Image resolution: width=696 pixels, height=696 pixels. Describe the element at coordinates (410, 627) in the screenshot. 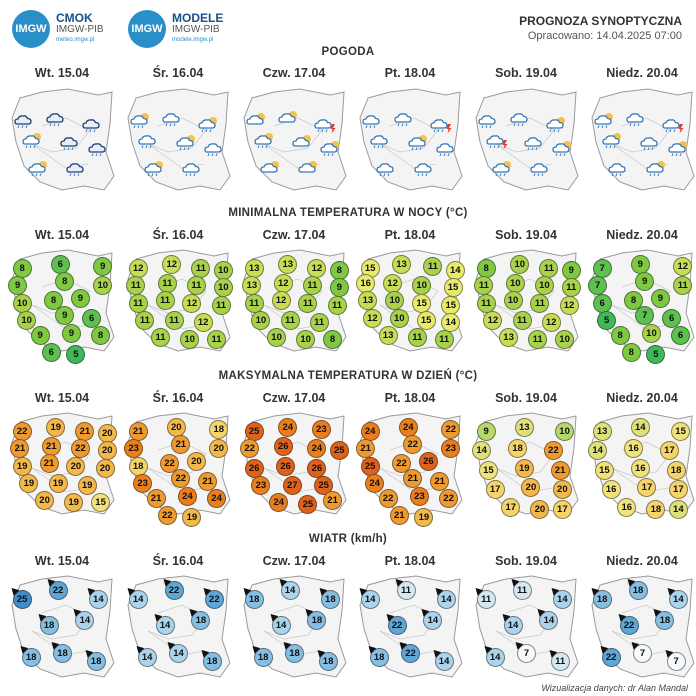

I see `wind-map: 14 11 14 22 14 18 22 14` at that location.